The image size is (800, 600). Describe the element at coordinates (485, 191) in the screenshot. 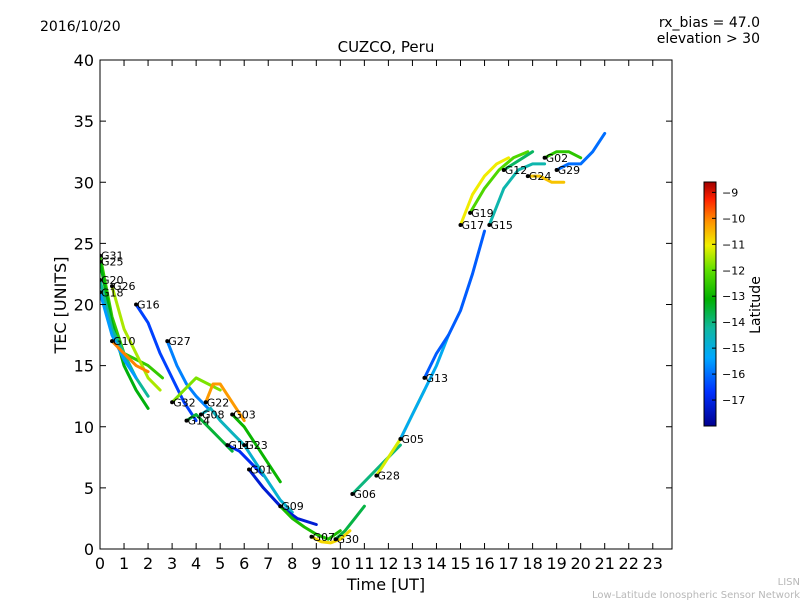

I see `series-G17` at that location.